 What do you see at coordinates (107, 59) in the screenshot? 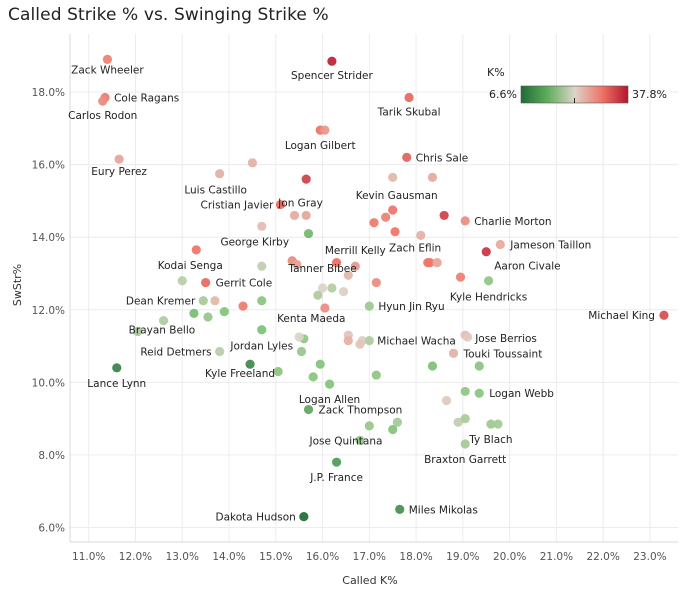
I see `point-zack-wheeler` at bounding box center [107, 59].